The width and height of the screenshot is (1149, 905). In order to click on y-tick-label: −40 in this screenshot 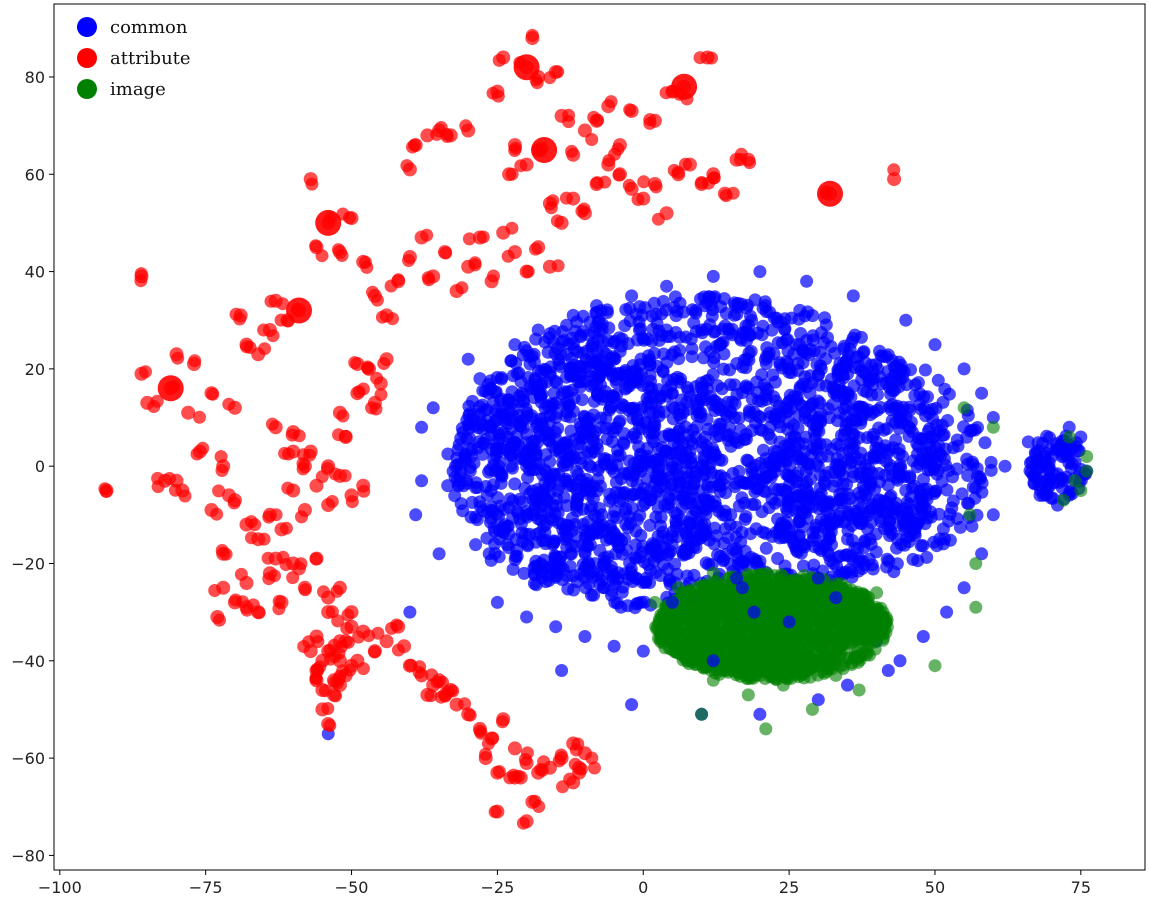, I will do `click(28, 661)`.